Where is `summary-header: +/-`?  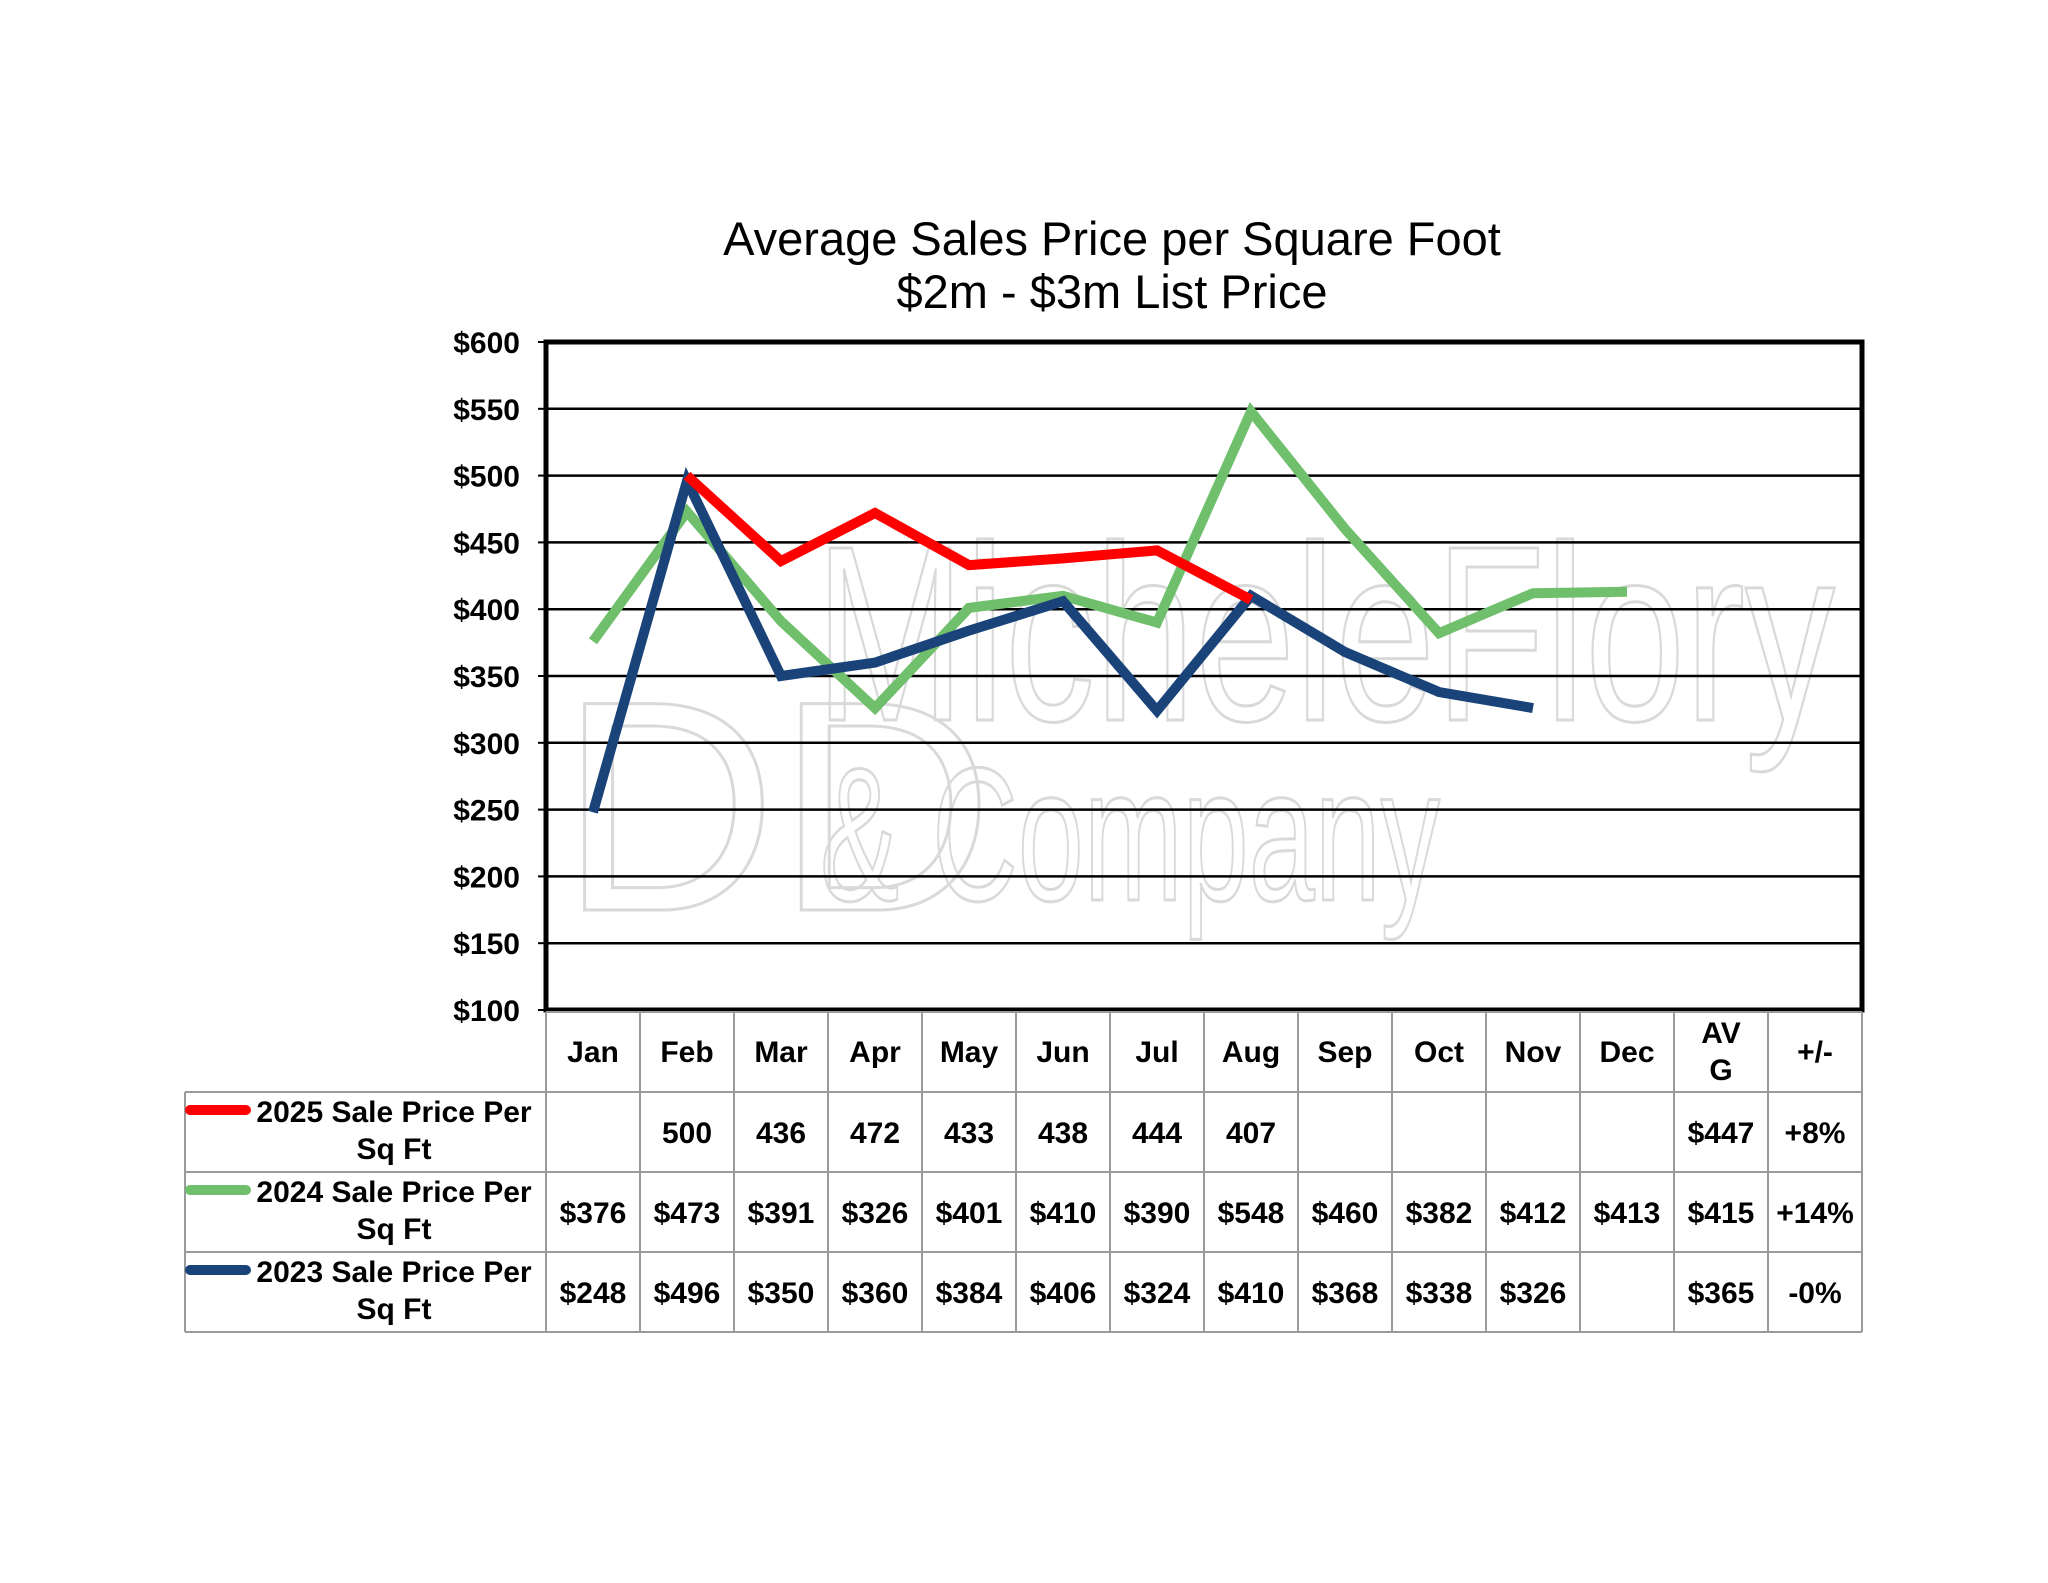 summary-header: +/- is located at coordinates (1815, 1052).